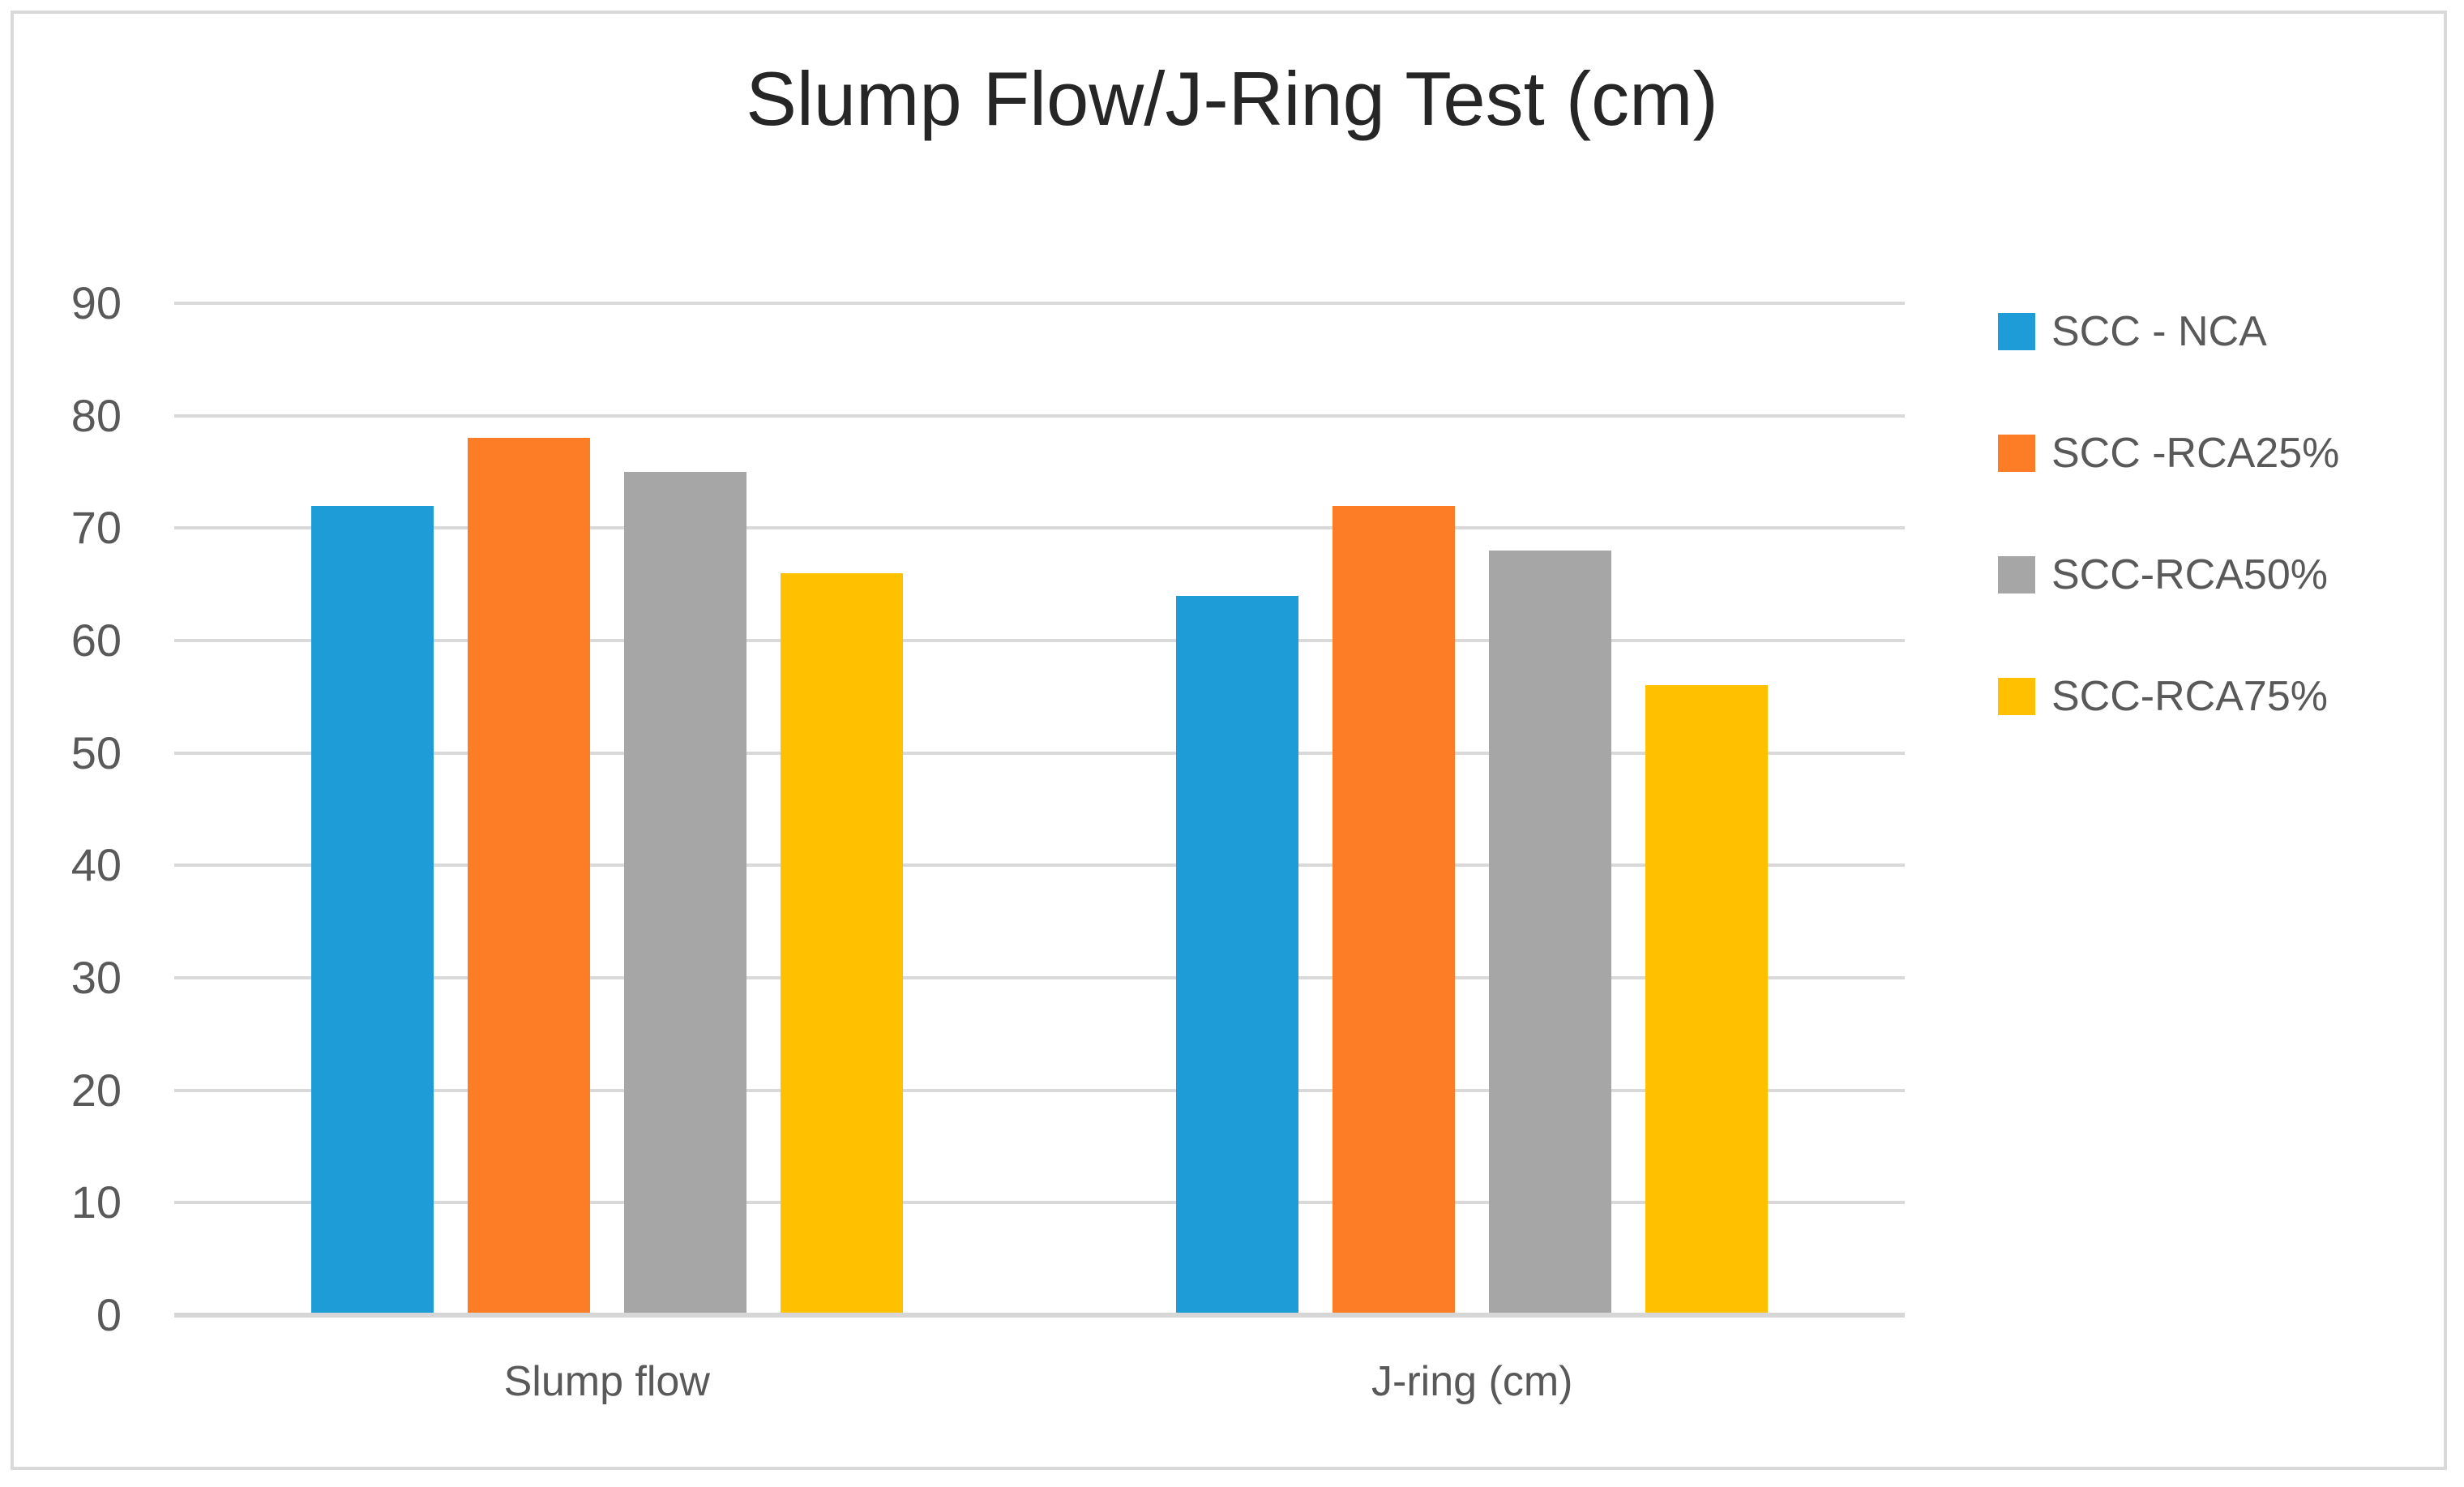 The width and height of the screenshot is (2464, 1487). Describe the element at coordinates (97, 640) in the screenshot. I see `y-tick-label-60: 60` at that location.